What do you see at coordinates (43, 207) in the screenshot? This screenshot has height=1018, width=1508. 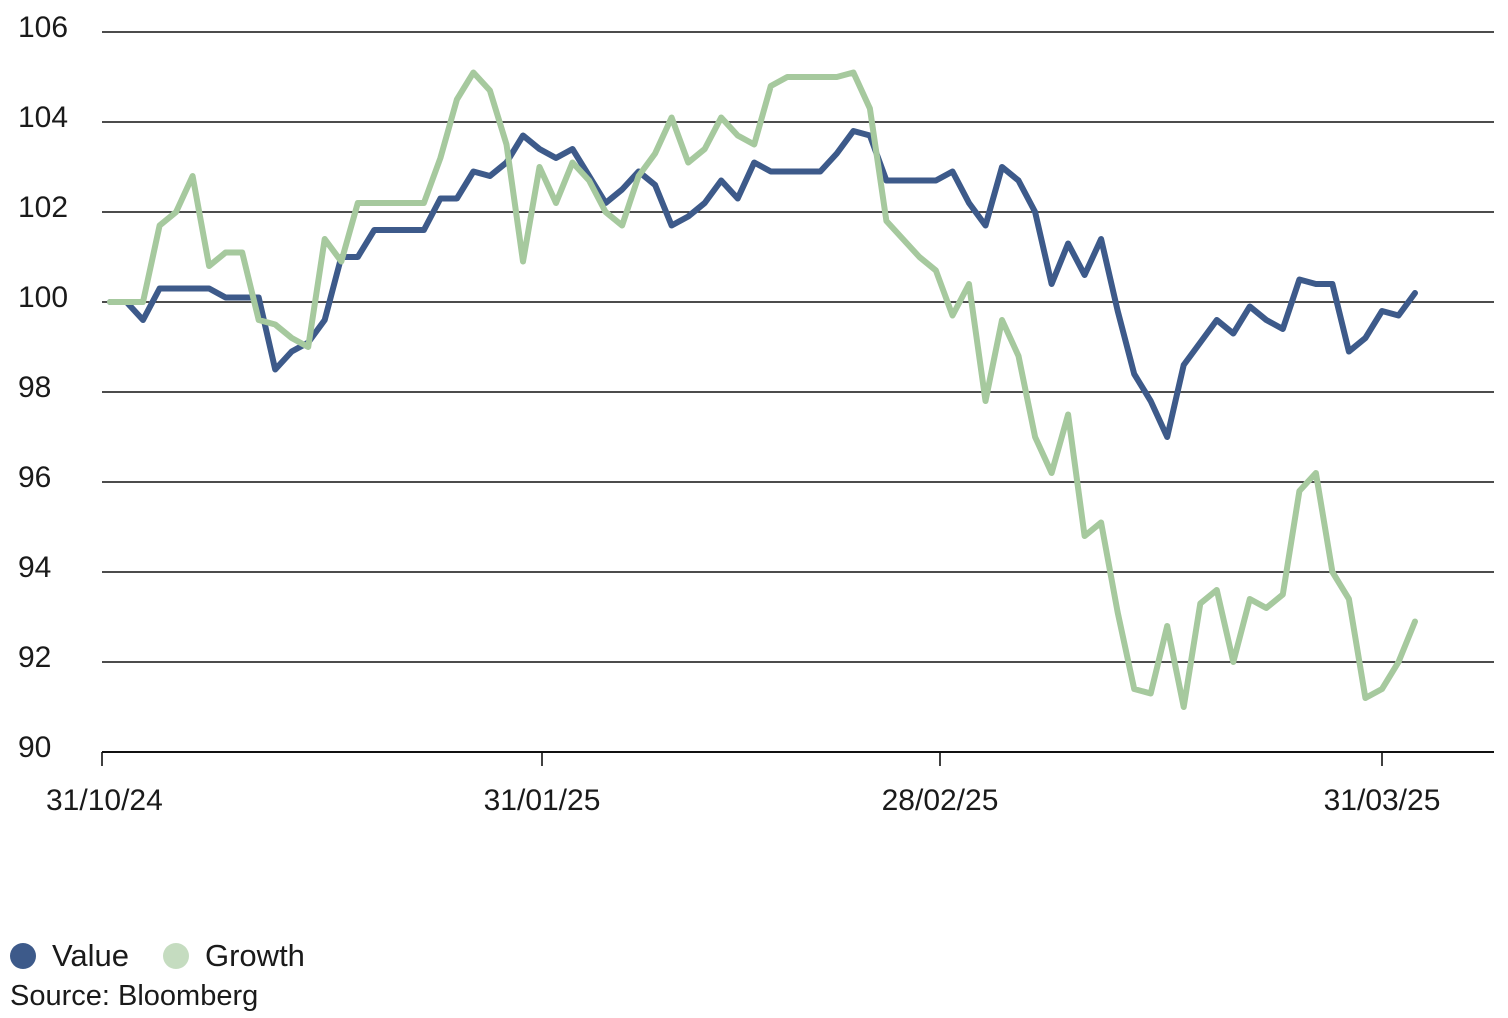 I see `y-tick-label: 102` at bounding box center [43, 207].